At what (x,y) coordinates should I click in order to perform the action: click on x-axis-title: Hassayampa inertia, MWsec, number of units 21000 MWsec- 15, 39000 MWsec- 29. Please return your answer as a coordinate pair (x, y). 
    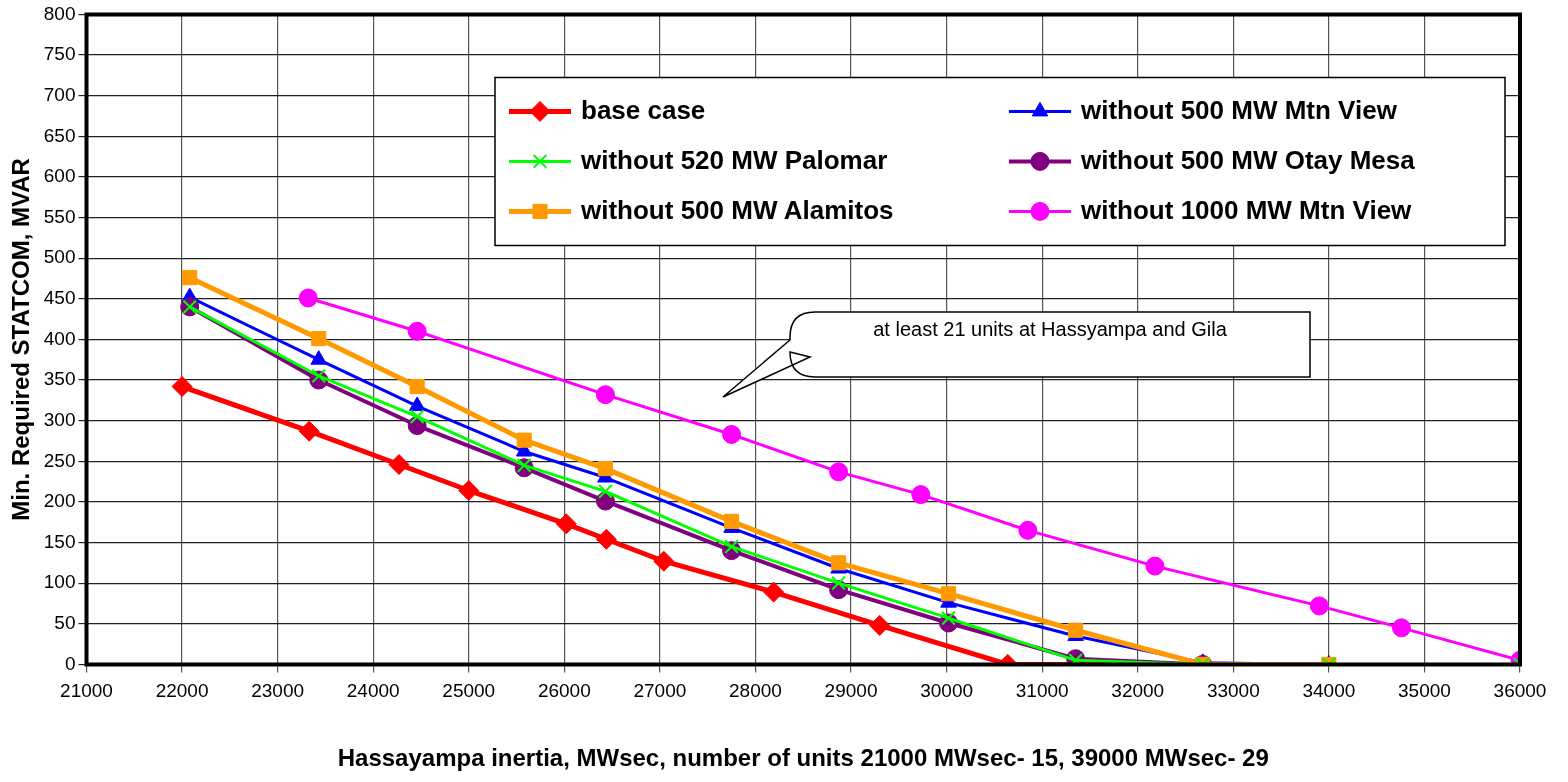
    Looking at the image, I should click on (803, 758).